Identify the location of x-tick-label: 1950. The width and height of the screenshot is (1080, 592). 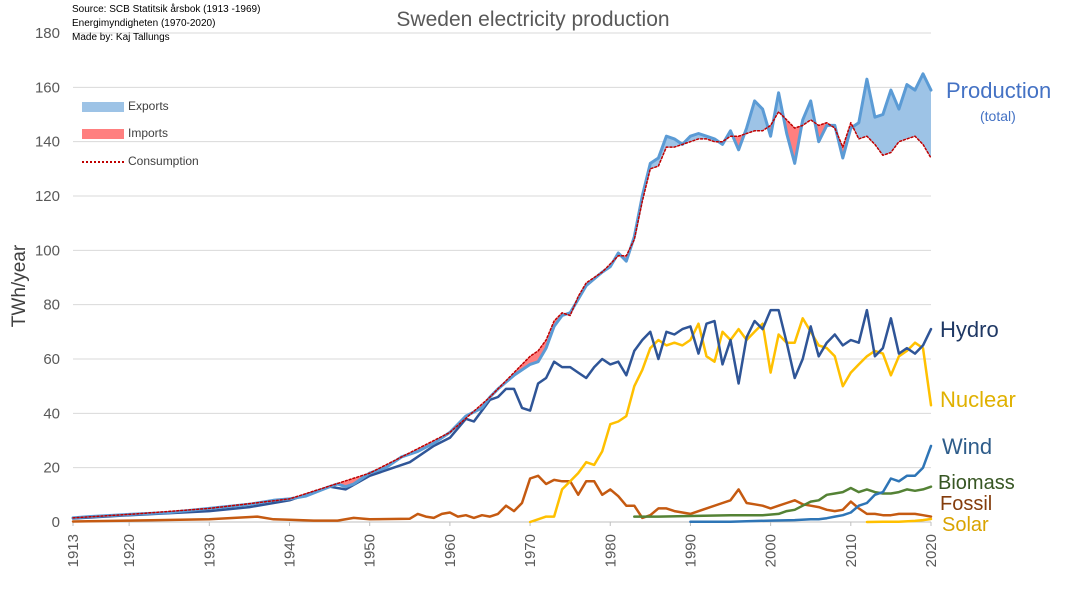
(370, 550).